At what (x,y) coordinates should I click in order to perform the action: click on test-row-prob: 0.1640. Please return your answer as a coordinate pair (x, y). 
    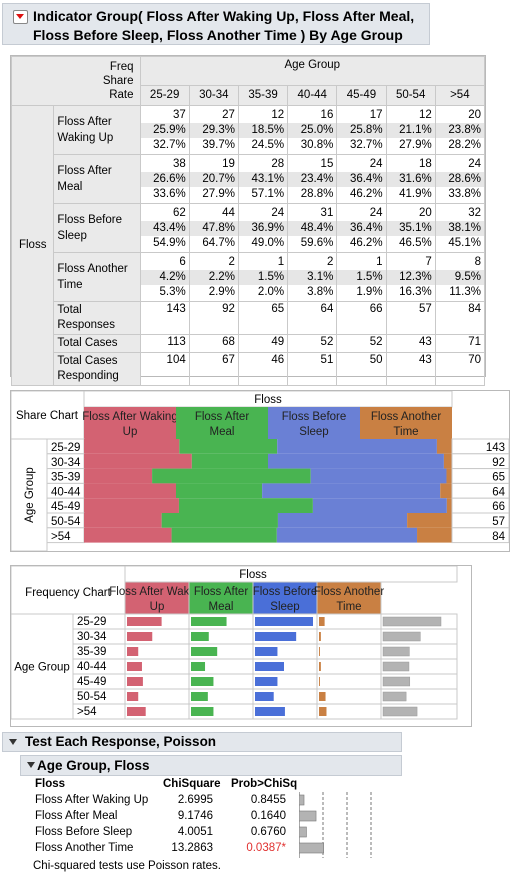
    Looking at the image, I should click on (258, 816).